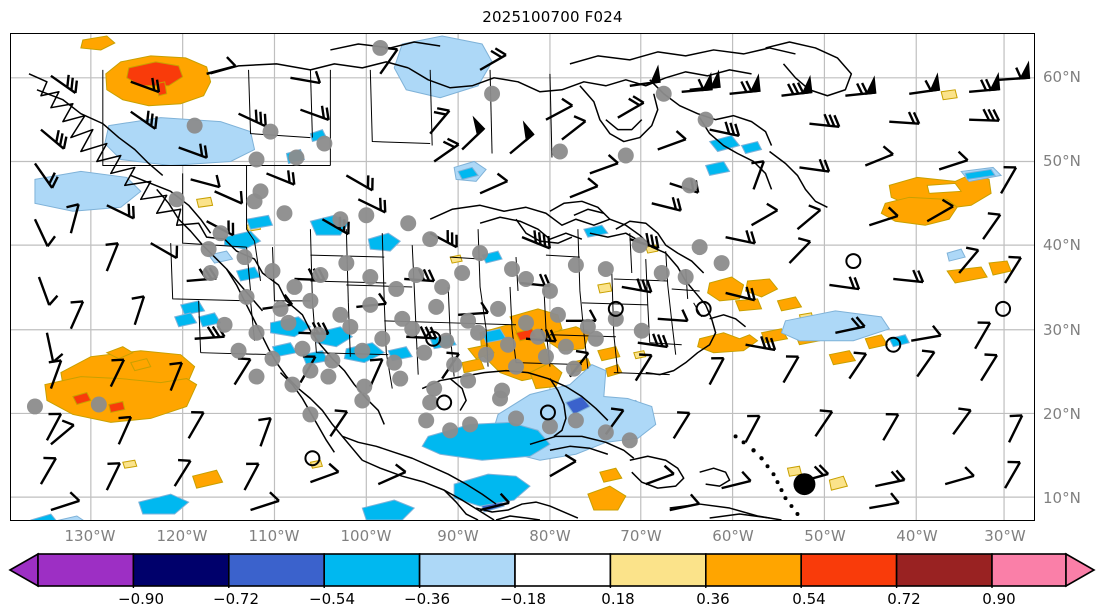 The height and width of the screenshot is (615, 1105). Describe the element at coordinates (1062, 77) in the screenshot. I see `y-tick-label: 60°N` at that location.